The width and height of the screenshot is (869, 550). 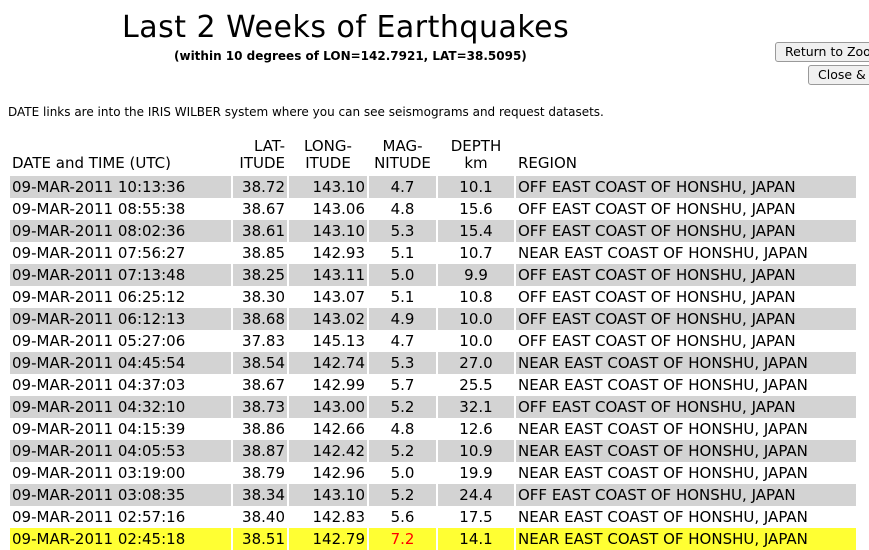 I want to click on cell-longitude: 145.13, so click(x=328, y=341).